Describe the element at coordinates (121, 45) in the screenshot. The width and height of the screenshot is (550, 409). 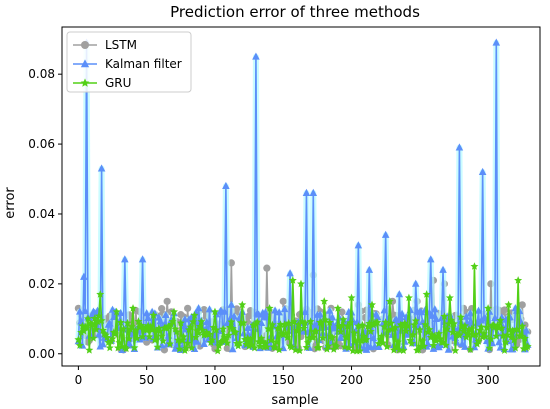
I see `legend-label: LSTM` at that location.